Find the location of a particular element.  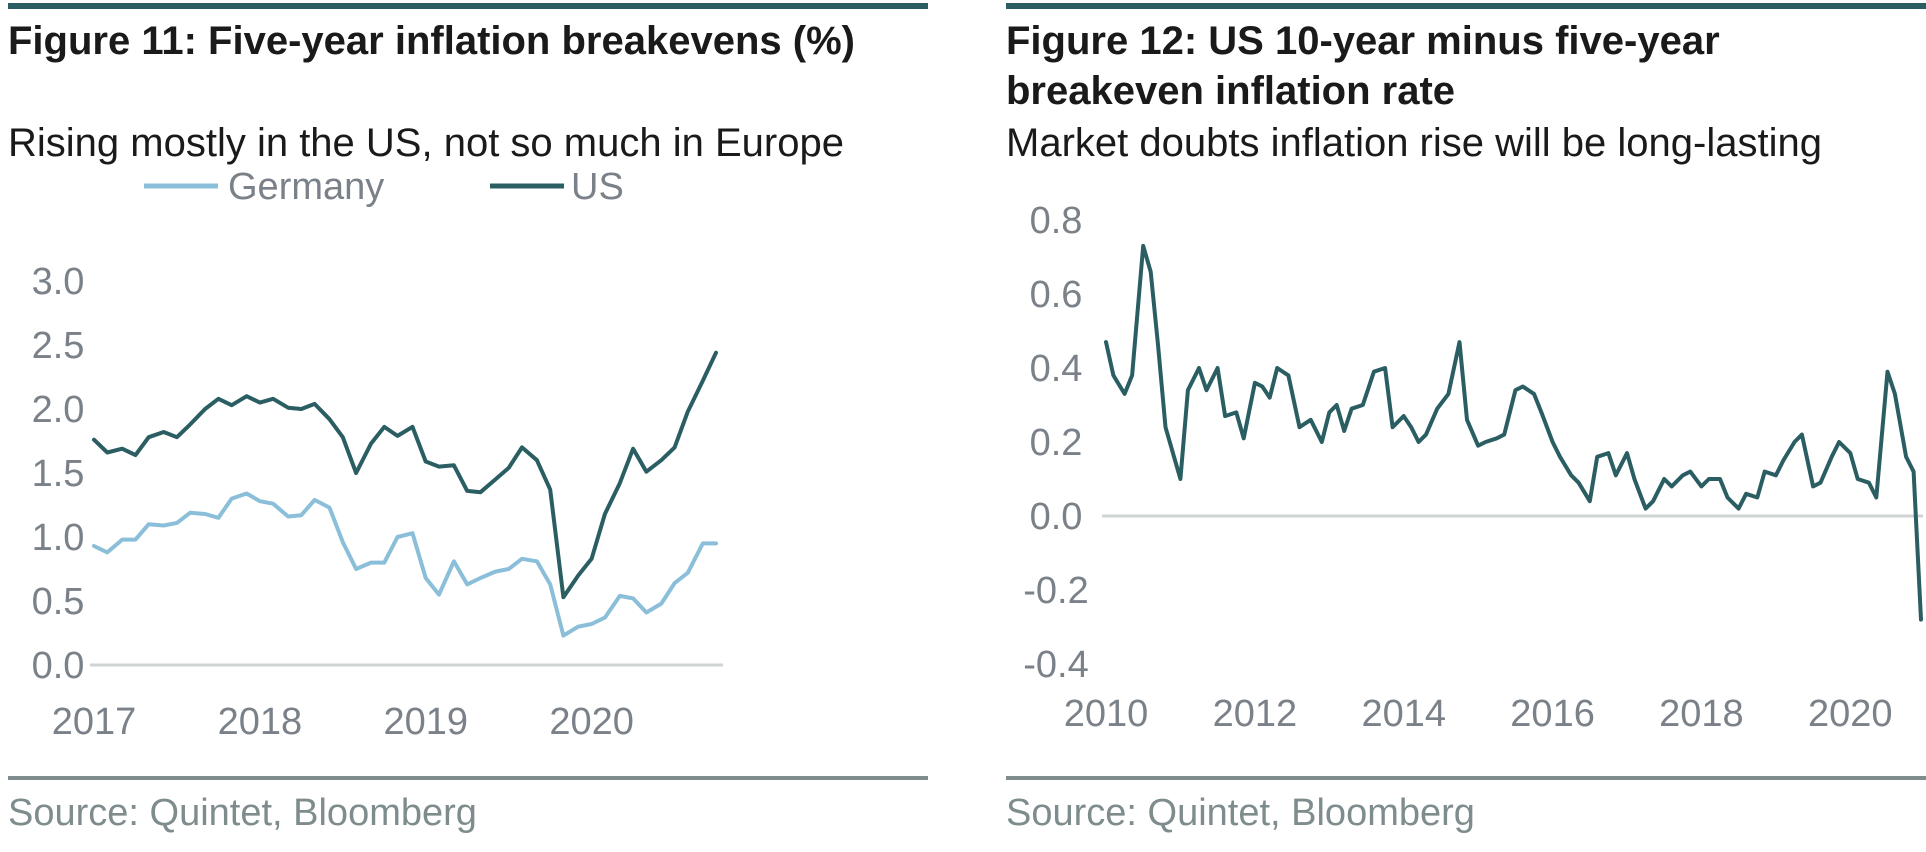

legend-label-us: US is located at coordinates (597, 187).